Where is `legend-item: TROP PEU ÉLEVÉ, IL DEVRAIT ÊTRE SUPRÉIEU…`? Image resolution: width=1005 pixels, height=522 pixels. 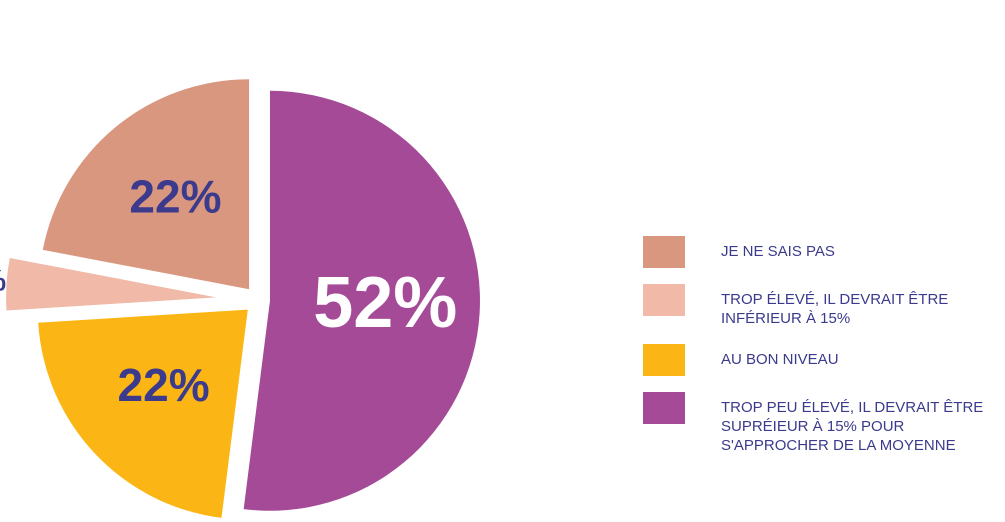
legend-item: TROP PEU ÉLEVÉ, IL DEVRAIT ÊTRE SUPRÉIEU… is located at coordinates (824, 423).